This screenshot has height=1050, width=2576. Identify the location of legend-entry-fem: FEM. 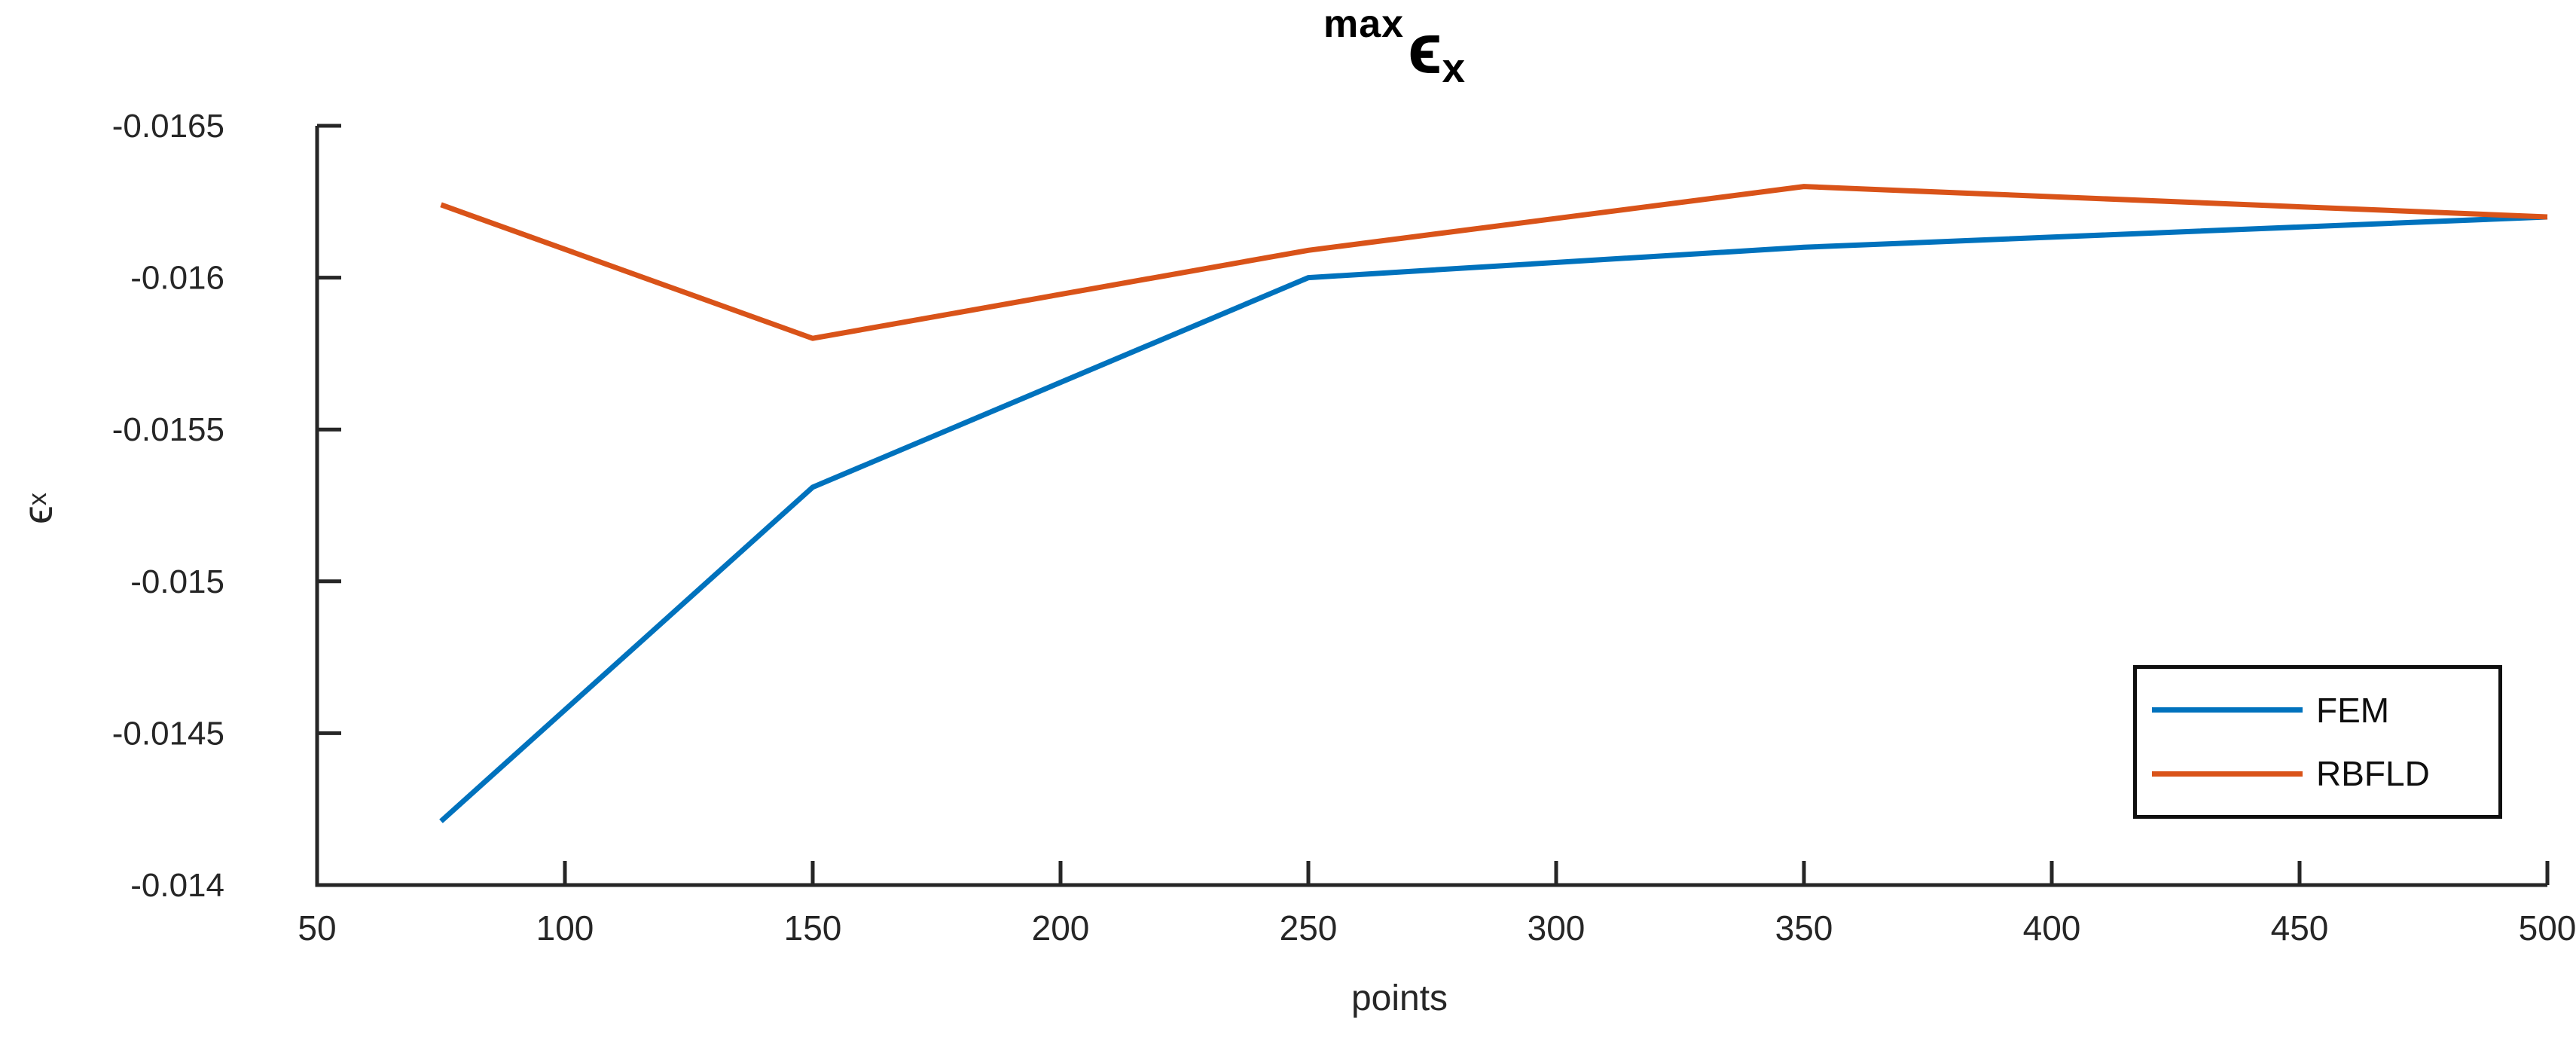
(2318, 710).